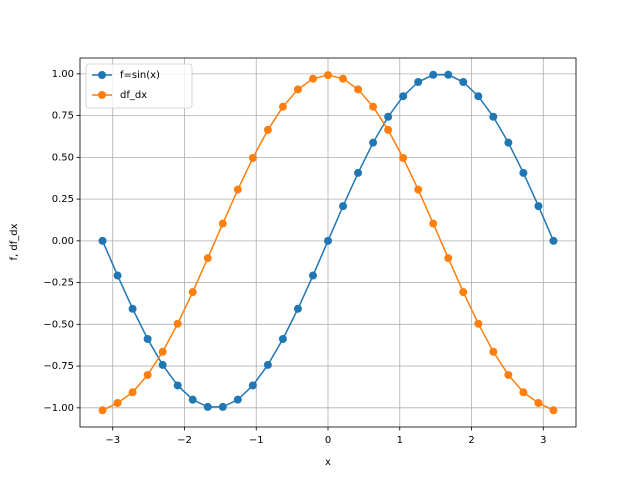  Describe the element at coordinates (63, 74) in the screenshot. I see `y-tick-label: 1.00` at that location.